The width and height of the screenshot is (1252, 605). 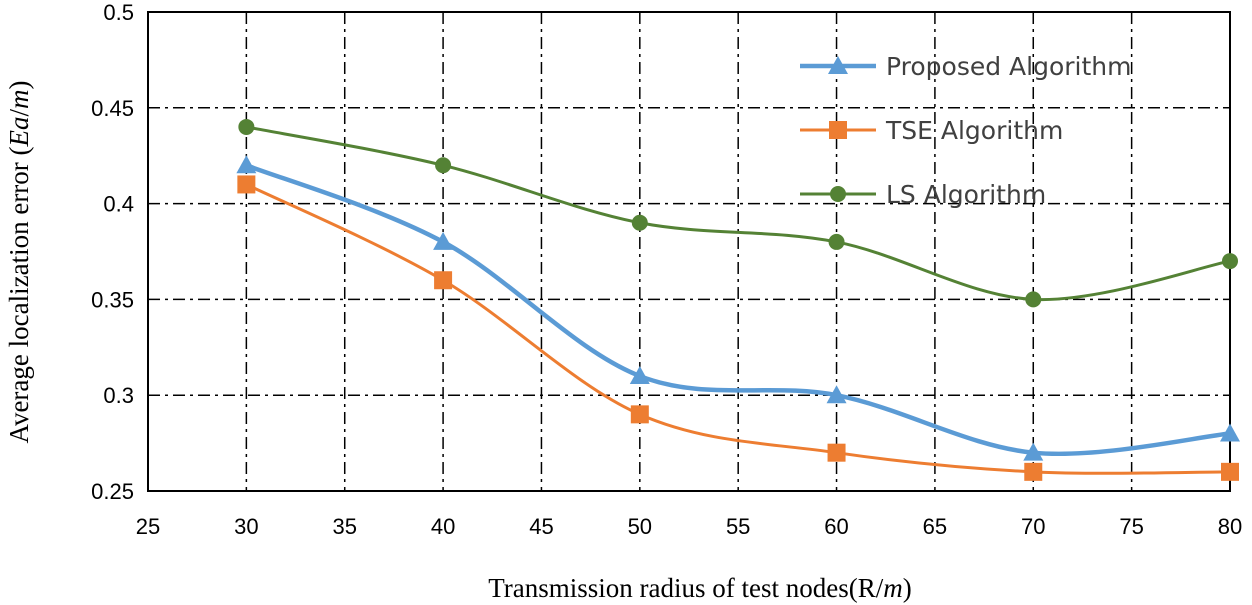 What do you see at coordinates (118, 204) in the screenshot?
I see `y-tick-label: 0.4` at bounding box center [118, 204].